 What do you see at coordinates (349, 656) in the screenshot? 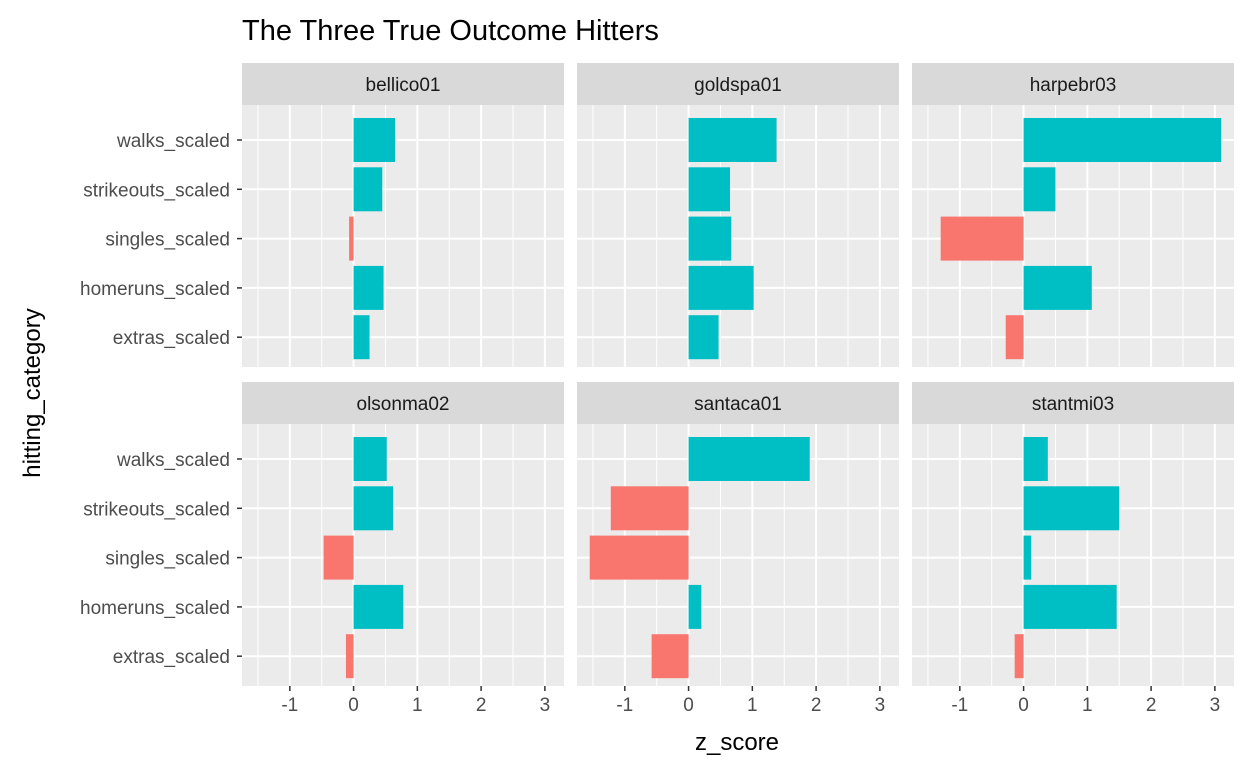
I see `bar-olsonma02-extras_scaled` at bounding box center [349, 656].